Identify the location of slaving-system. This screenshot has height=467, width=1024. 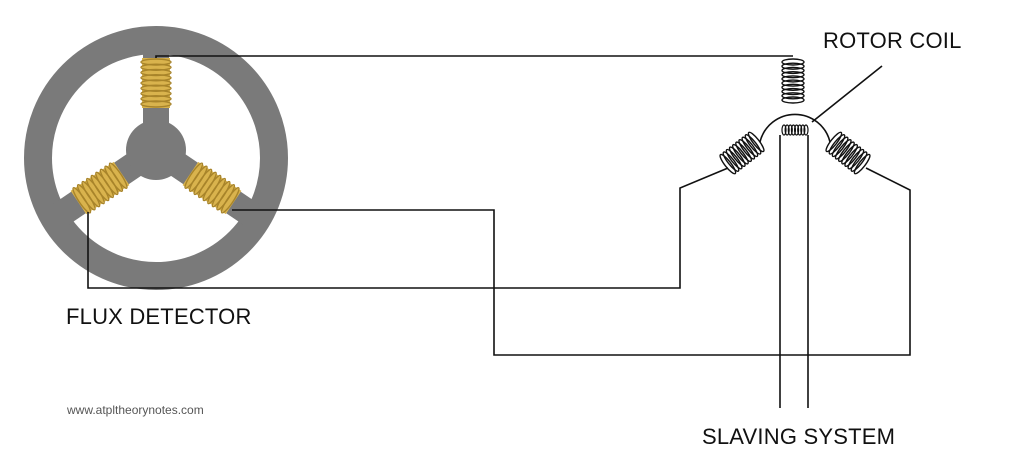
(791, 115).